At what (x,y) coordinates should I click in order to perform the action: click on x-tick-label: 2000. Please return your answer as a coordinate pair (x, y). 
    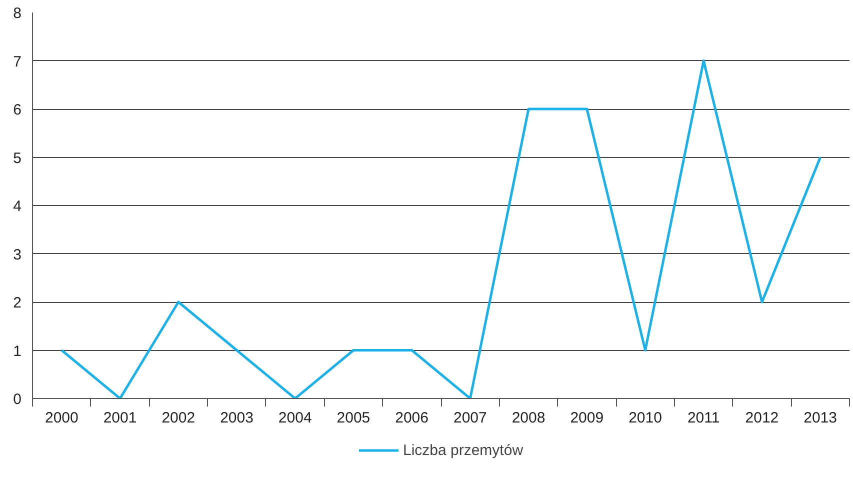
    Looking at the image, I should click on (61, 418).